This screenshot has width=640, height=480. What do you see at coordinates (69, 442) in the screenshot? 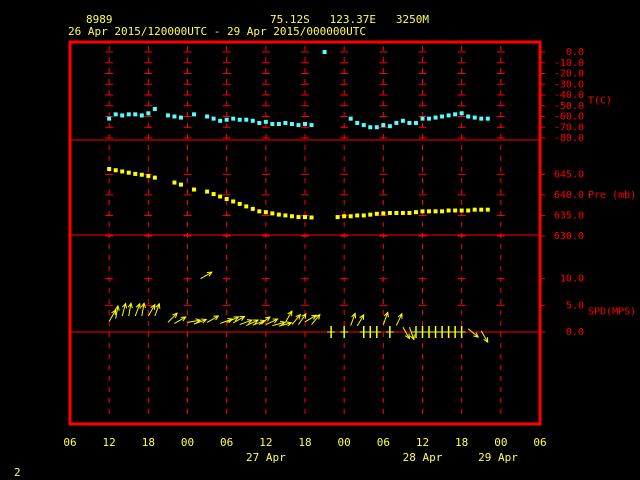
I see `x-tick-label: 06` at bounding box center [69, 442].